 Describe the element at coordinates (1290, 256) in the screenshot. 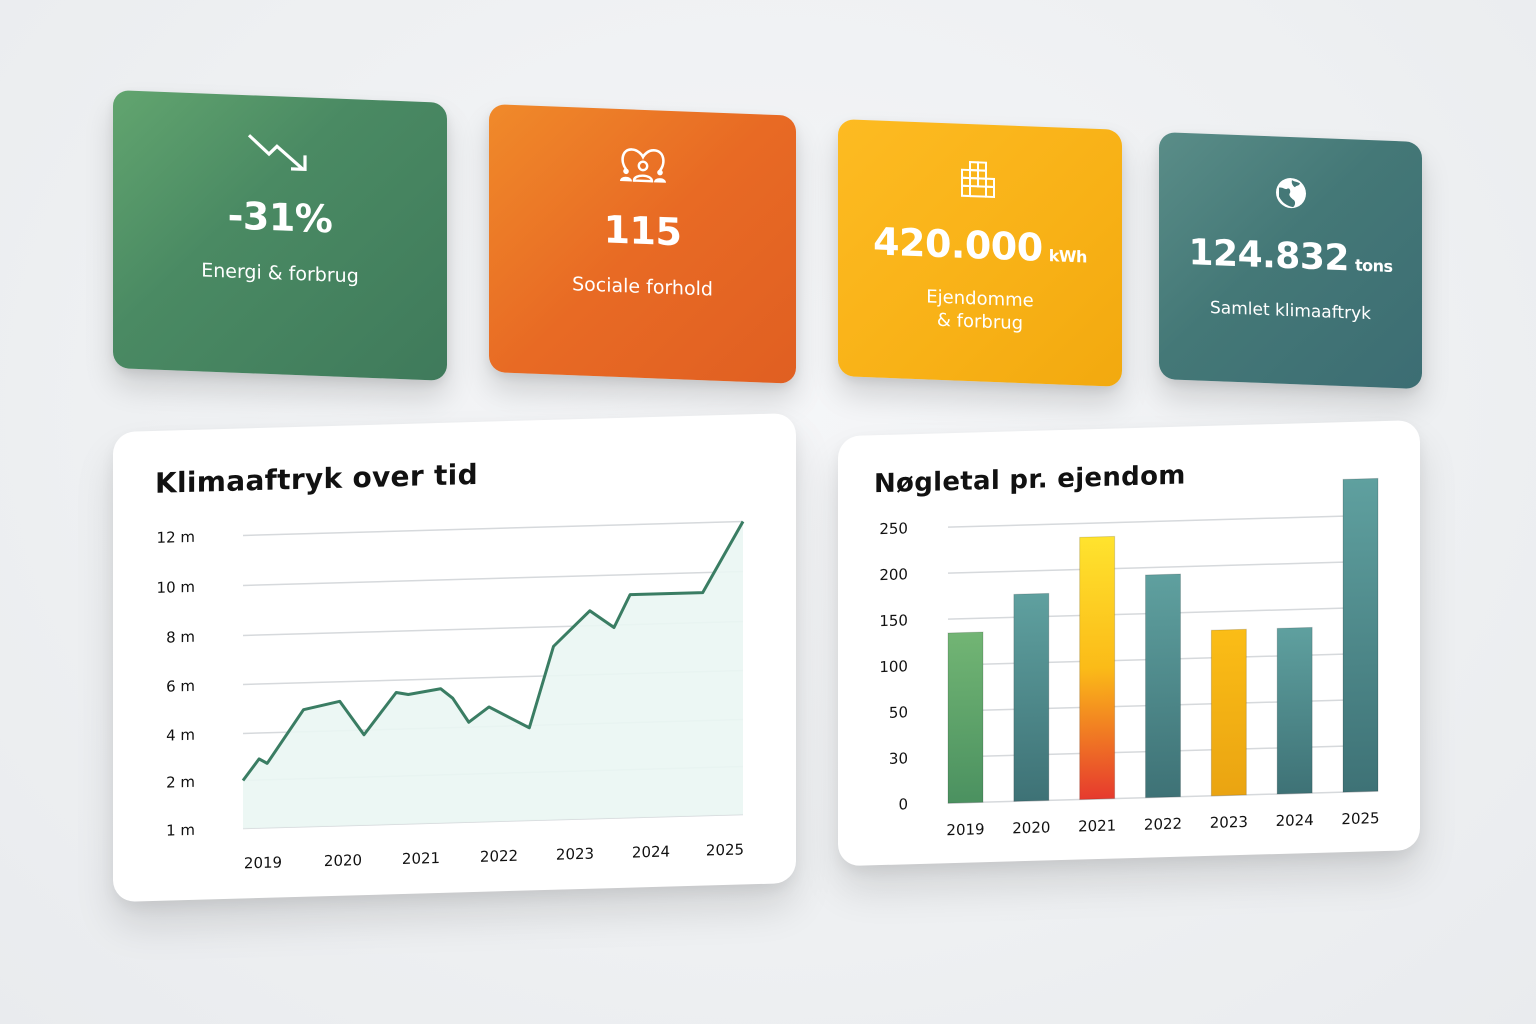

I see `kpi-value: 124.832 tons` at that location.